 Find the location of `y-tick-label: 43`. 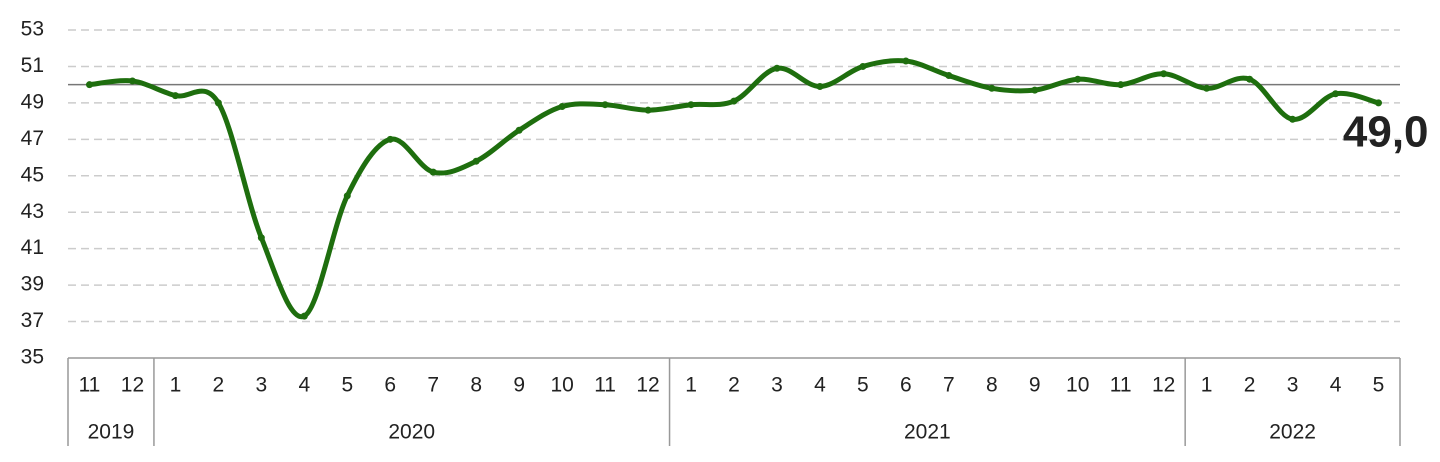

y-tick-label: 43 is located at coordinates (32, 211).